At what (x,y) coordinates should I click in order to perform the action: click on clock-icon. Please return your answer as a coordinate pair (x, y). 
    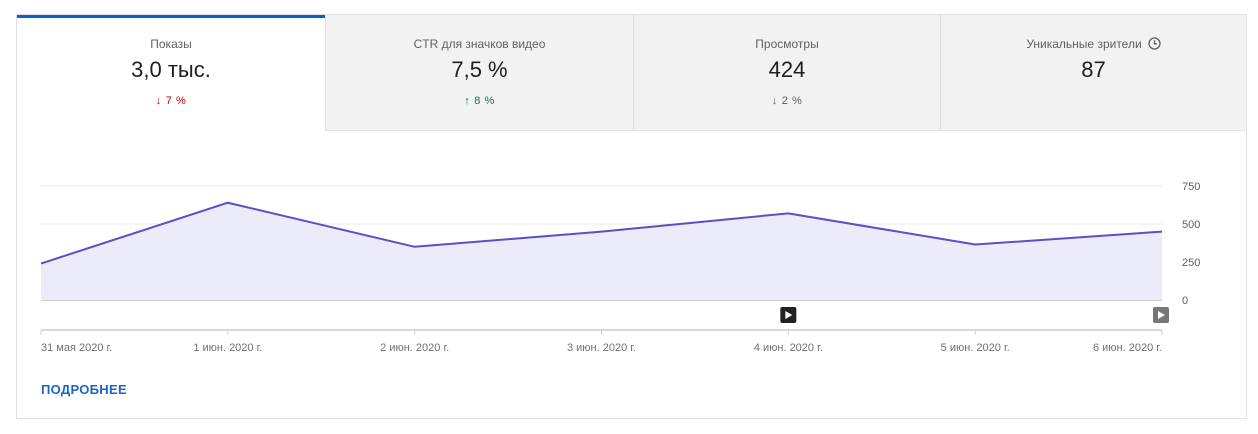
    Looking at the image, I should click on (1154, 43).